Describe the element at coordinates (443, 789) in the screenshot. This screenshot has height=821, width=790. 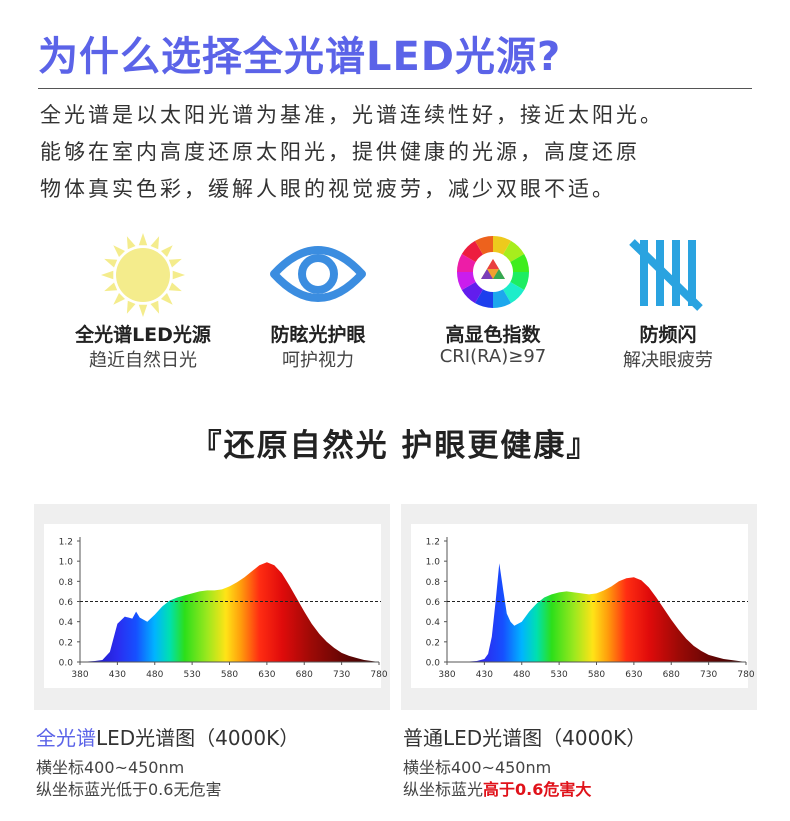
I see `note-text: 纵坐标蓝光` at that location.